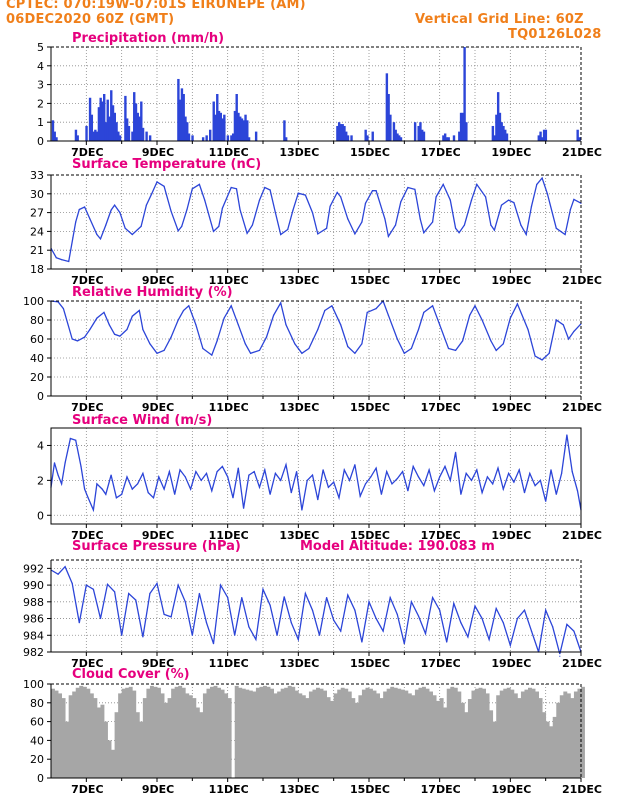 The width and height of the screenshot is (618, 800). Describe the element at coordinates (511, 152) in the screenshot. I see `x-tick-label: 19DEC` at that location.